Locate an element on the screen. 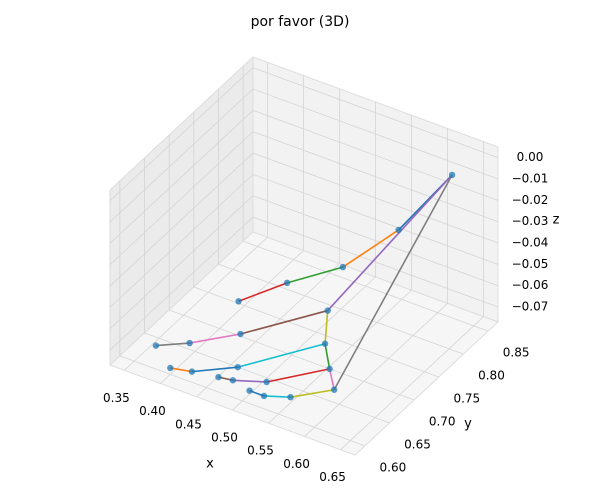  z-tick-label: −0.01 is located at coordinates (530, 179).